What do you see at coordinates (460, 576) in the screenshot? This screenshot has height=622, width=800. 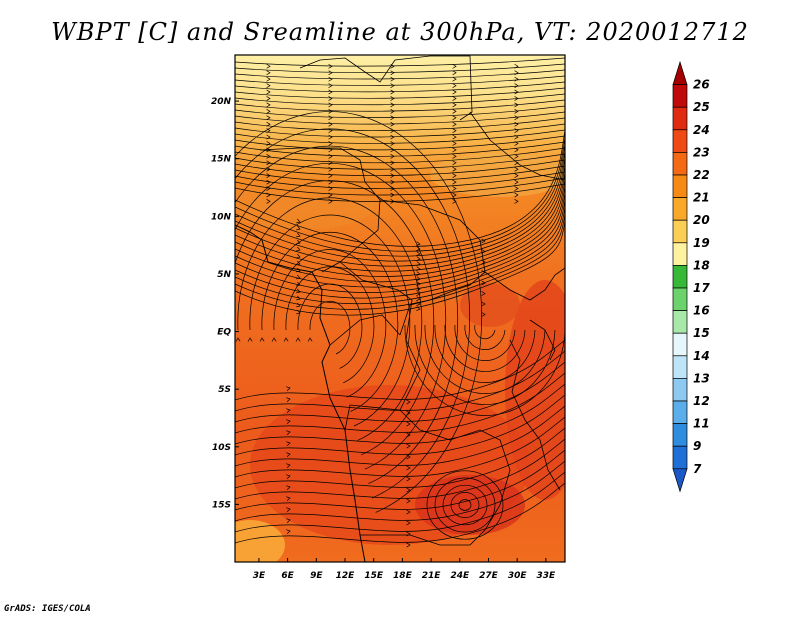 I see `lon-tick-label: 24E` at bounding box center [460, 576].